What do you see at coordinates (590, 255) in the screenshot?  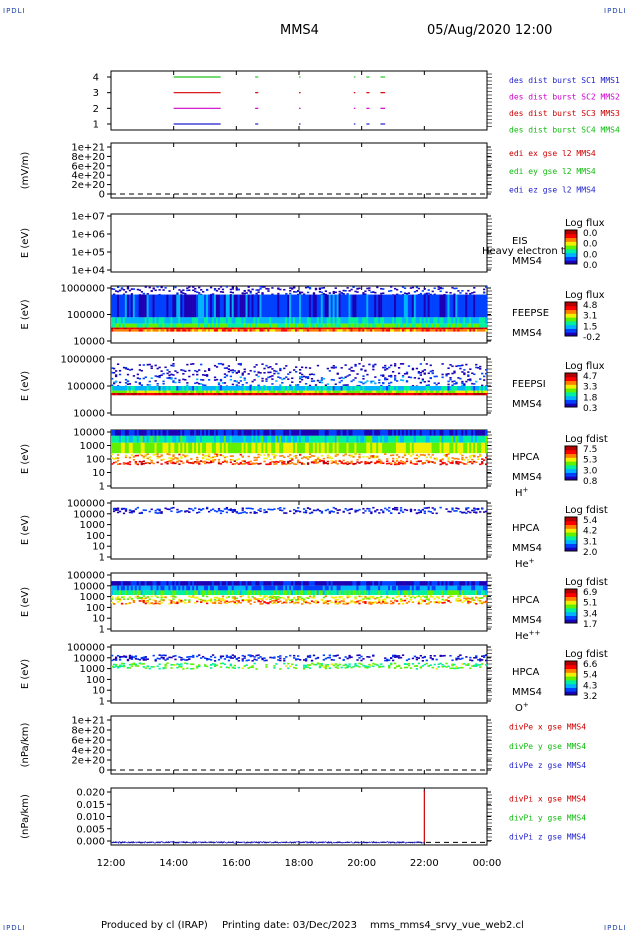 I see `panel-eis-colorbar-tick: 0.0` at bounding box center [590, 255].